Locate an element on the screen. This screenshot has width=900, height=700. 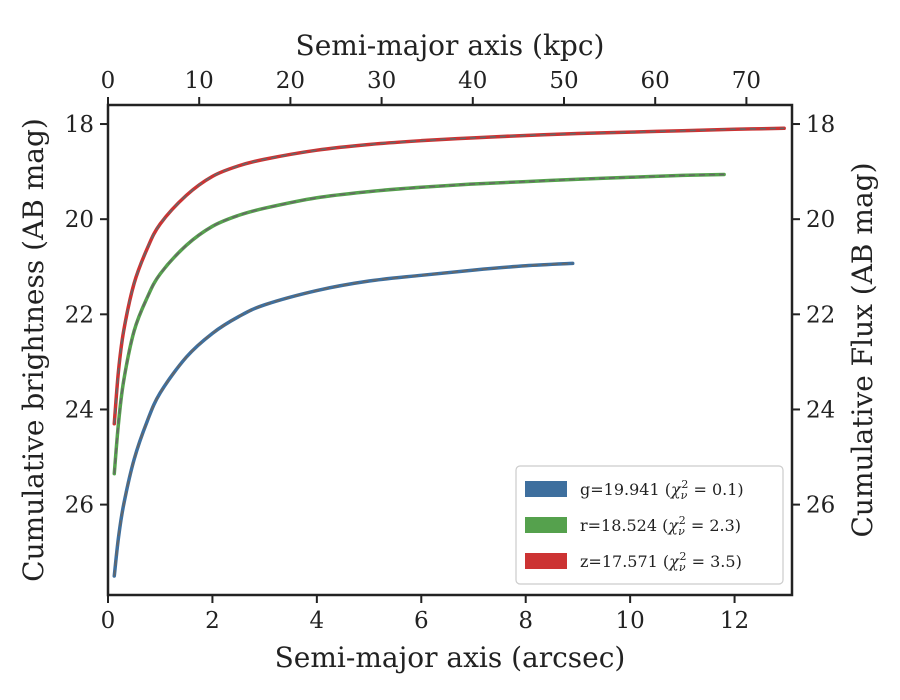
right-y-tick-label-1: 20 is located at coordinates (820, 220).